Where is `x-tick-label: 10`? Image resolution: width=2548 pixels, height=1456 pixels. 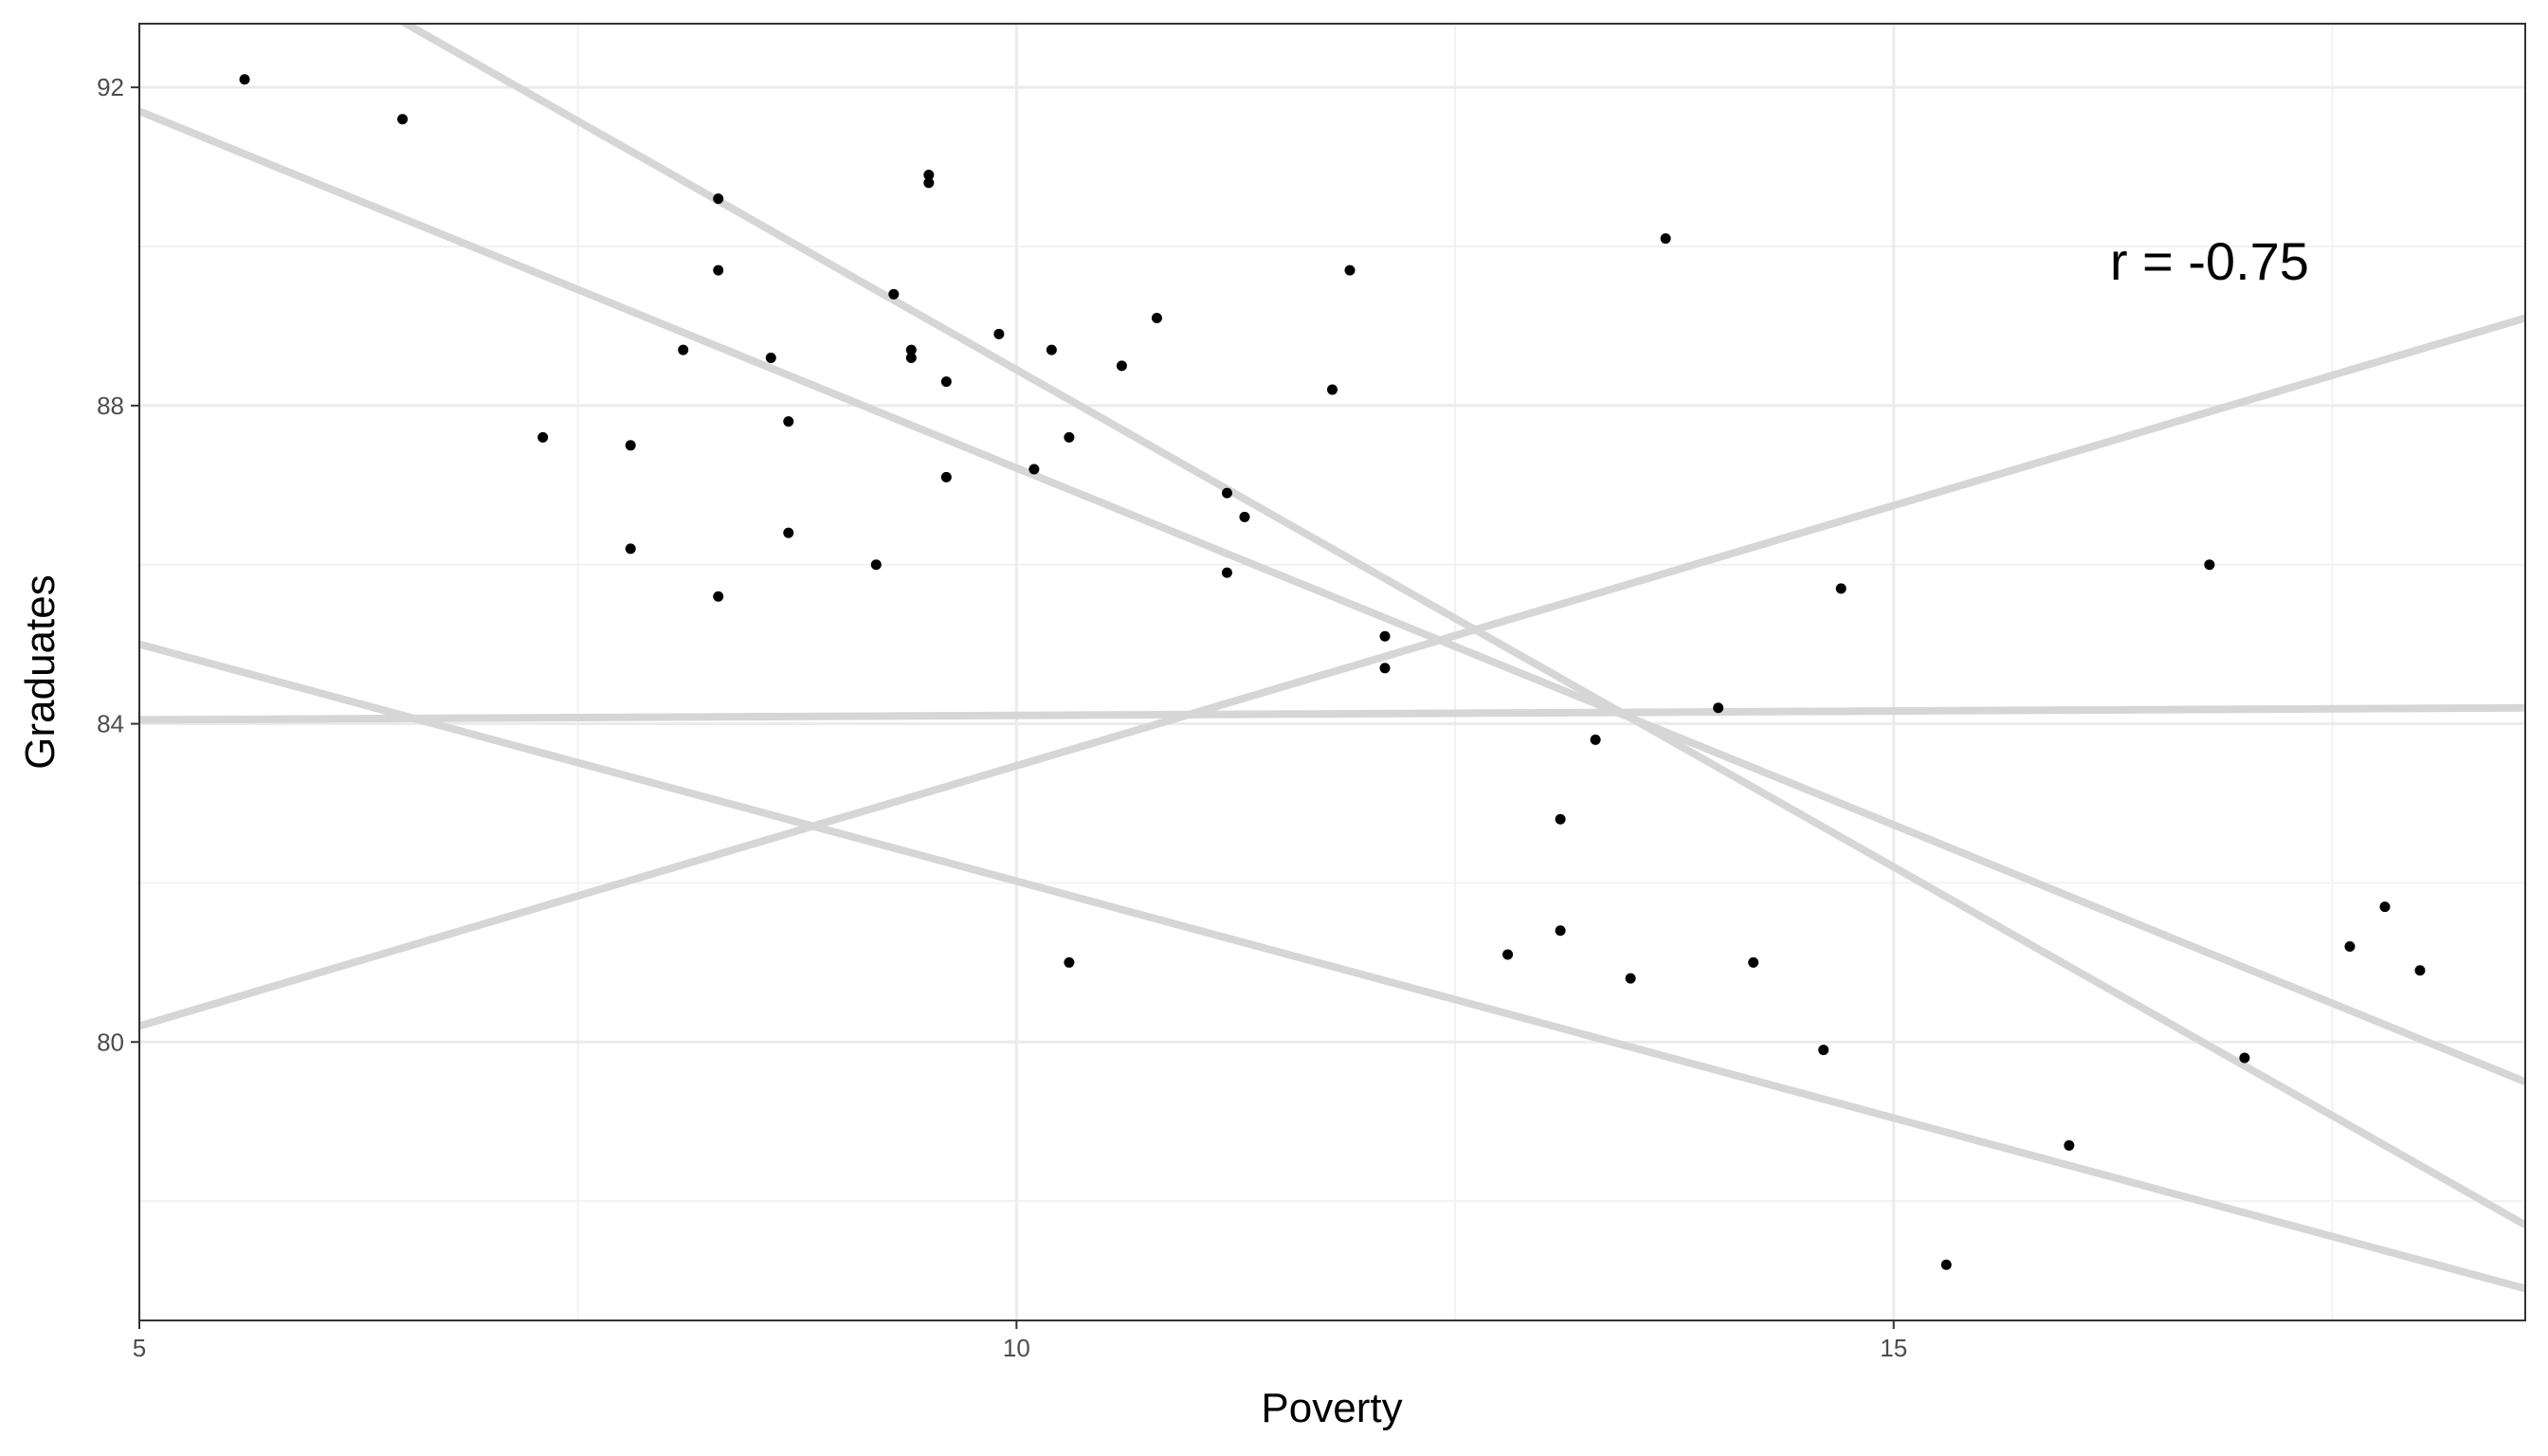
x-tick-label: 10 is located at coordinates (1017, 1348).